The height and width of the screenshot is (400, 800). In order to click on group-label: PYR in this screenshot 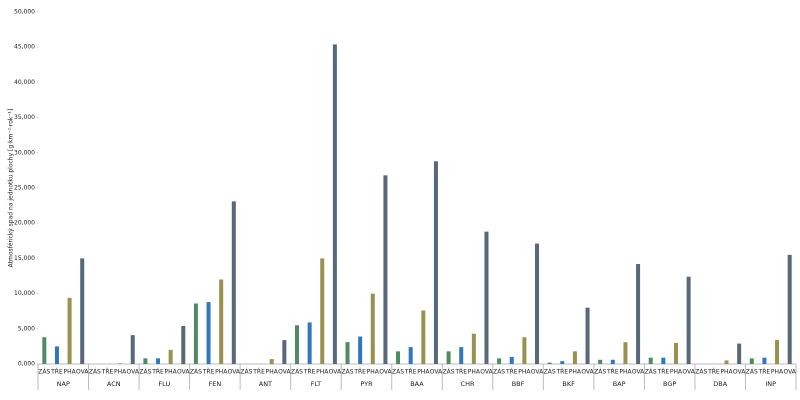, I will do `click(366, 384)`.